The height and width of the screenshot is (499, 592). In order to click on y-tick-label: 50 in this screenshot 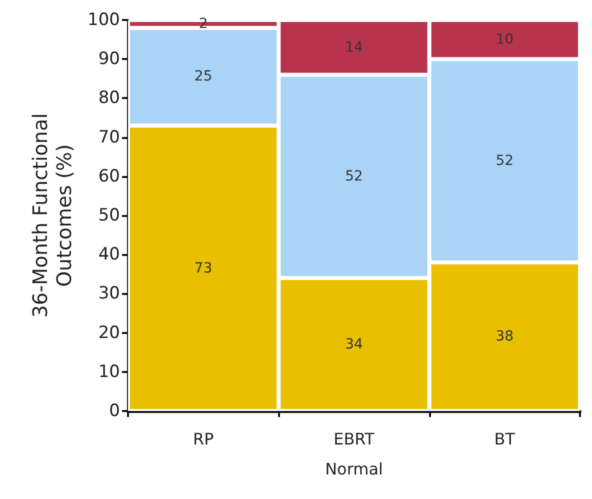, I will do `click(109, 216)`.